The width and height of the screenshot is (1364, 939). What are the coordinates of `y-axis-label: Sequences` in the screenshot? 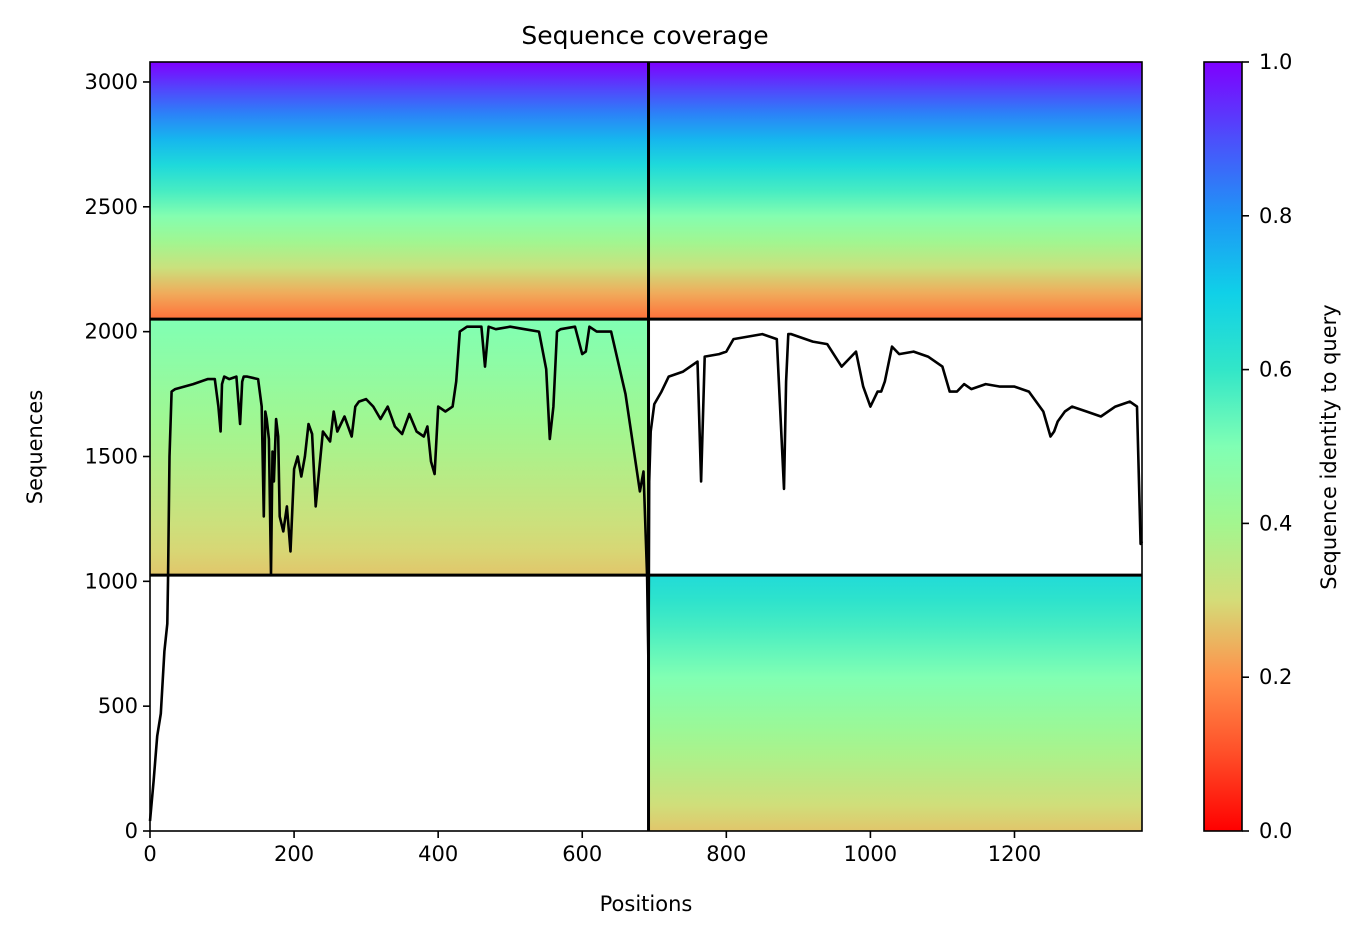 It's located at (35, 447).